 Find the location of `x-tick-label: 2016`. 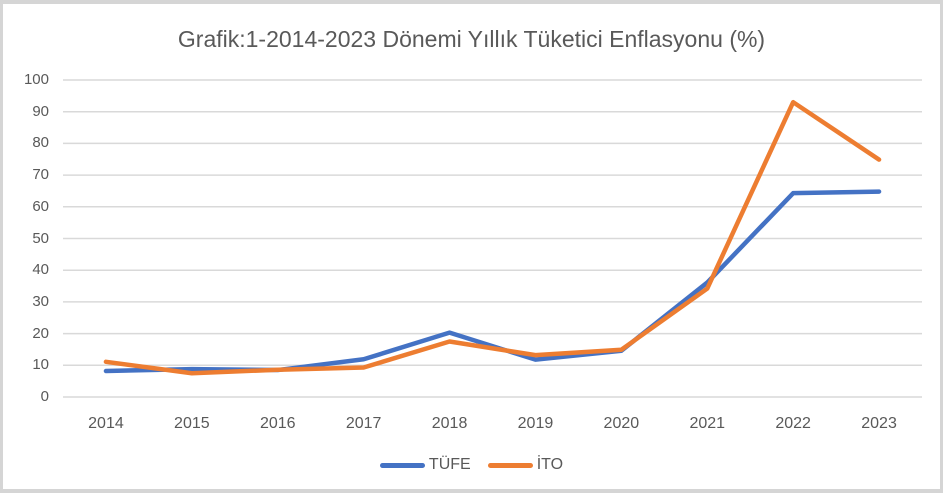

x-tick-label: 2016 is located at coordinates (277, 423).